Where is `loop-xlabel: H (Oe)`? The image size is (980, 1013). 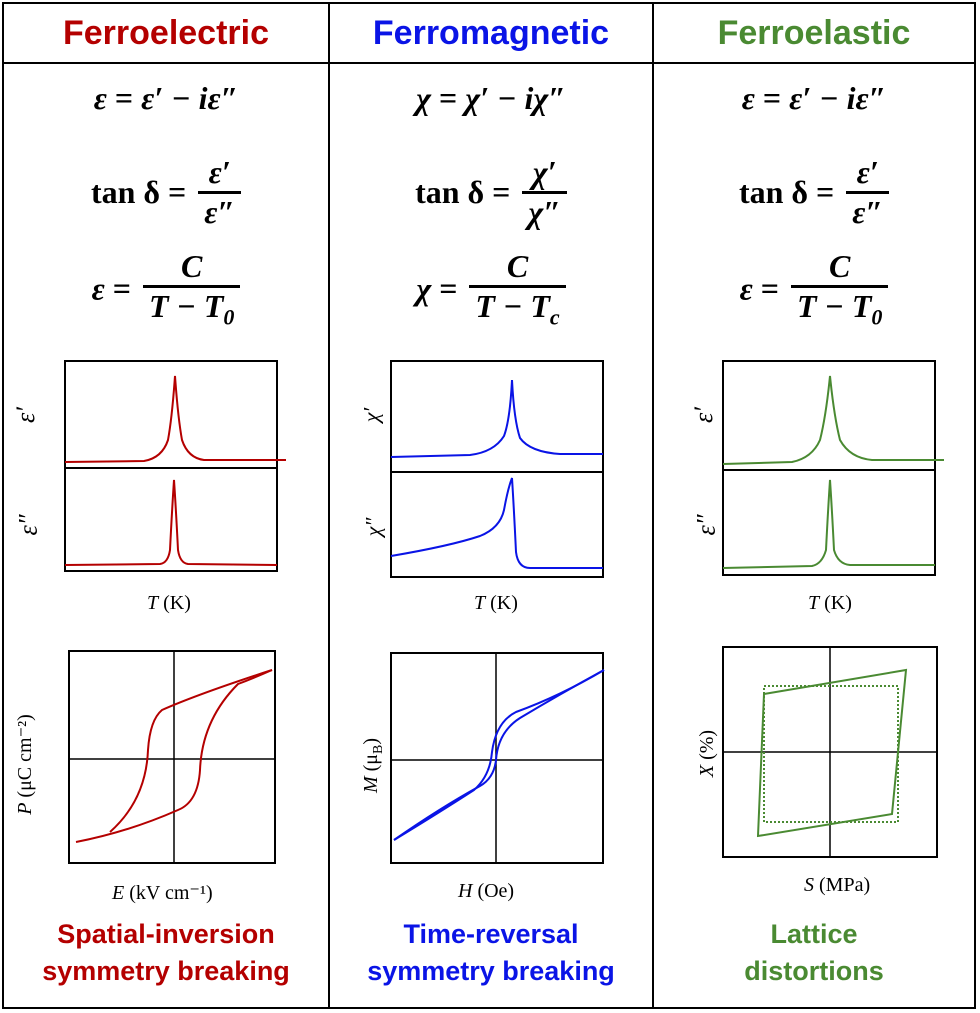 loop-xlabel: H (Oe) is located at coordinates (486, 891).